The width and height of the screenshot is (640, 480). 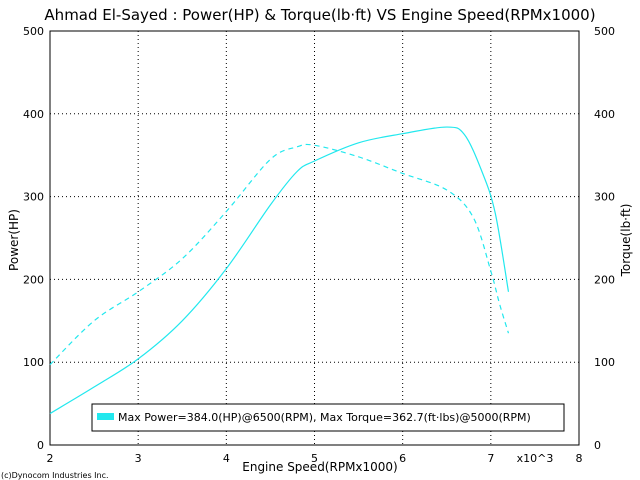 What do you see at coordinates (626, 241) in the screenshot?
I see `y-axis-label-right: Torque(lb·ft)` at bounding box center [626, 241].